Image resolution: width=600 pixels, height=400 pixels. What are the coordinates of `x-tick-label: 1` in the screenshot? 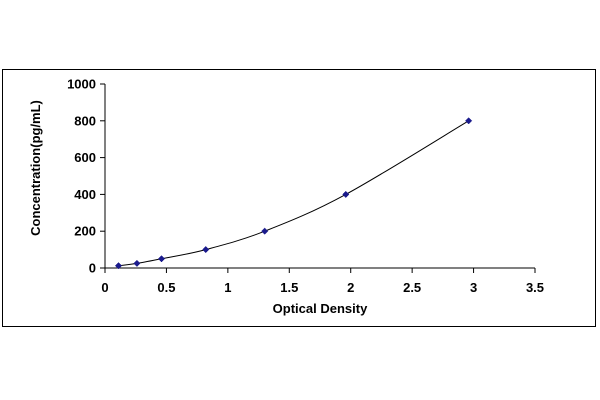 It's located at (227, 287).